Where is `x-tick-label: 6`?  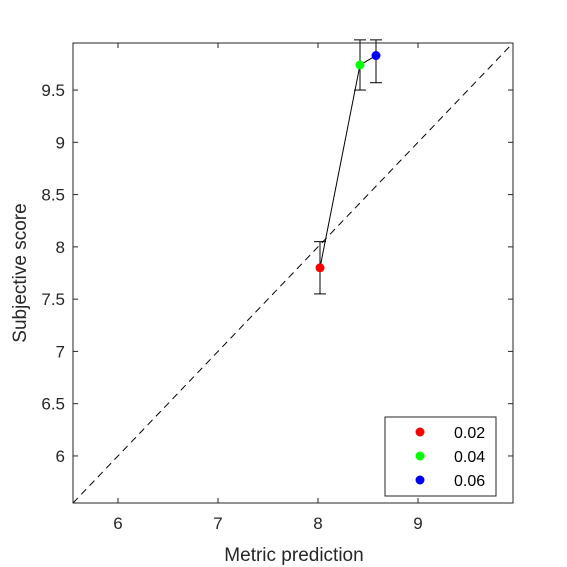 x-tick-label: 6 is located at coordinates (117, 523).